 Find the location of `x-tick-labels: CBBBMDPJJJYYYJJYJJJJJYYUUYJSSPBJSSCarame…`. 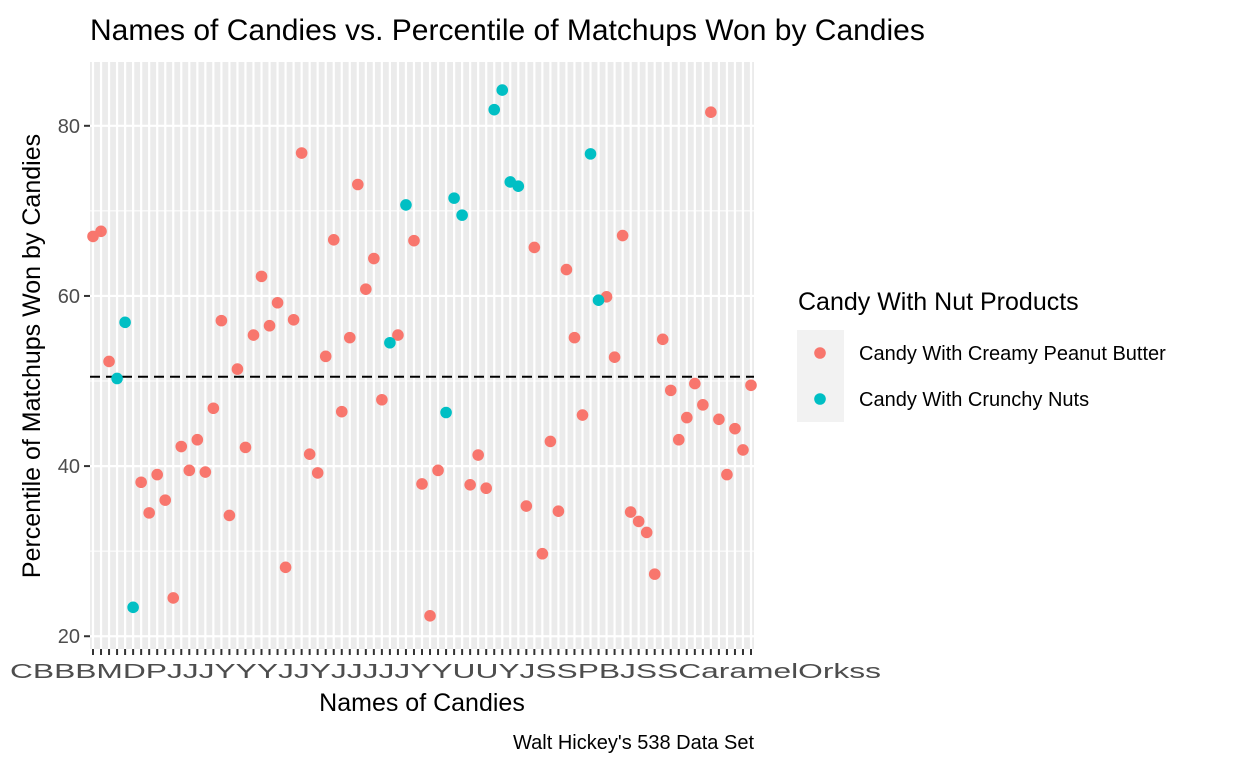

x-tick-labels: CBBBMDPJJJYYYJJYJJJJJYYUUYJSSPBJSSCarame… is located at coordinates (445, 672).